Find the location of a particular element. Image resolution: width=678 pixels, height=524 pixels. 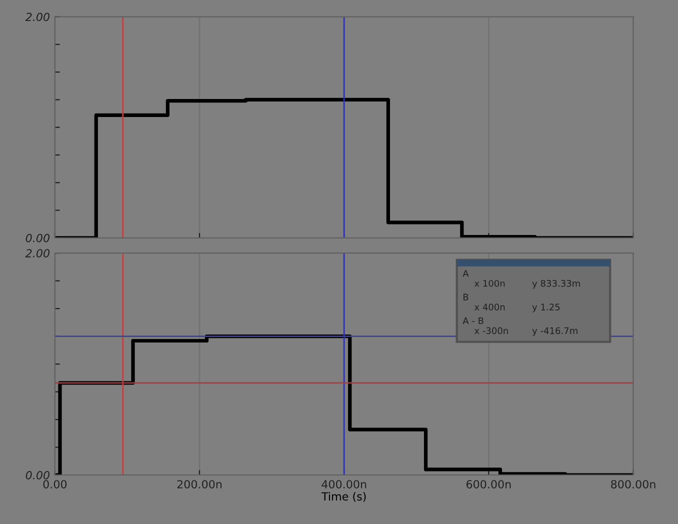

x-tick-label: 800.00n is located at coordinates (633, 484).